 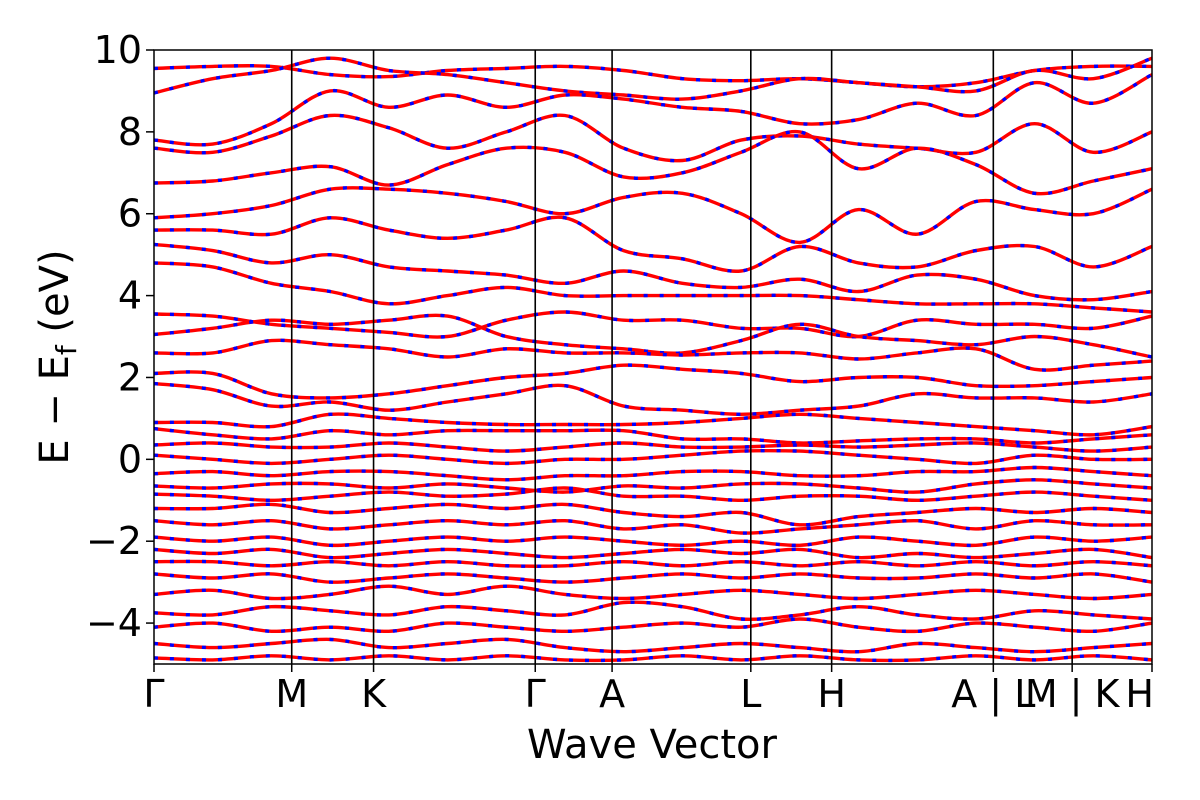 I want to click on y-axis-label-subscript: f, so click(x=66, y=349).